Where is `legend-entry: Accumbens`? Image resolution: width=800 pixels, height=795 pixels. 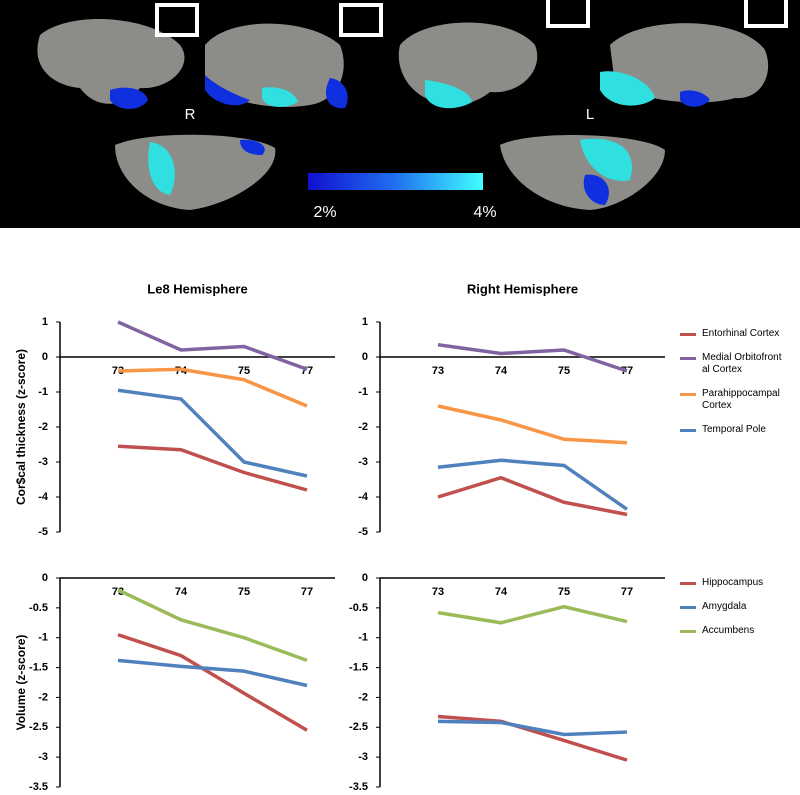 legend-entry: Accumbens is located at coordinates (735, 631).